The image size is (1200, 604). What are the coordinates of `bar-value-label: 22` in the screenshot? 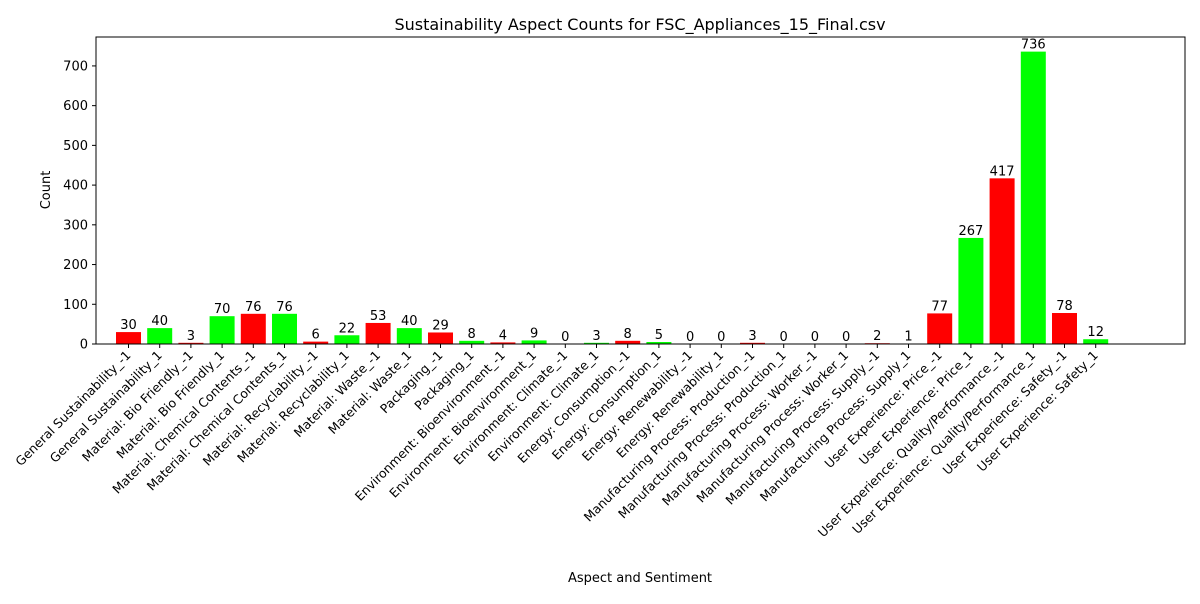 It's located at (347, 328).